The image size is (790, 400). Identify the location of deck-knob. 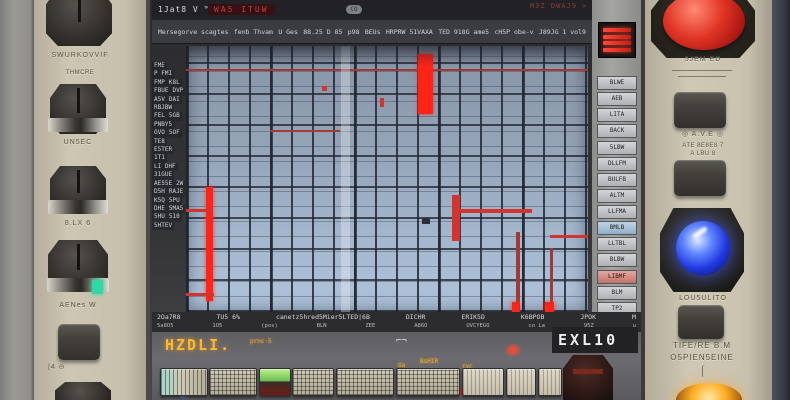
(588, 377).